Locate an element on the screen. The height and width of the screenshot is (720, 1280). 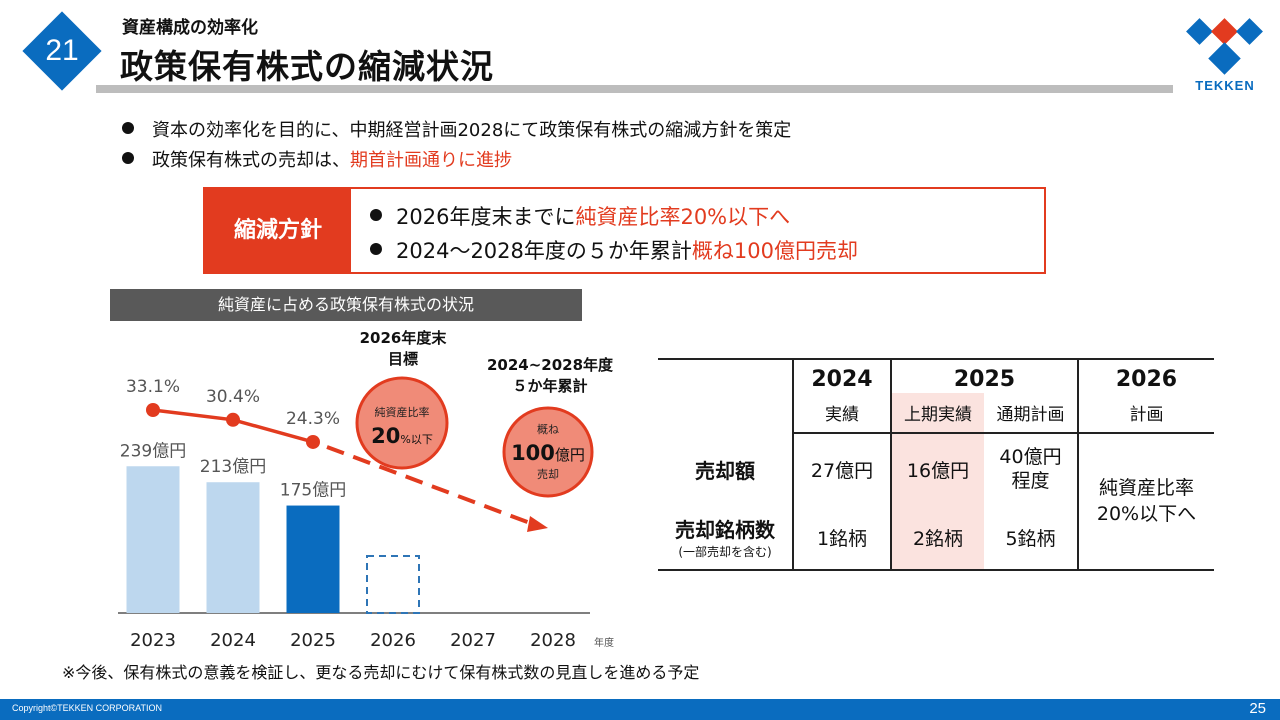
table-cell: 1銘柄 is located at coordinates (841, 538).